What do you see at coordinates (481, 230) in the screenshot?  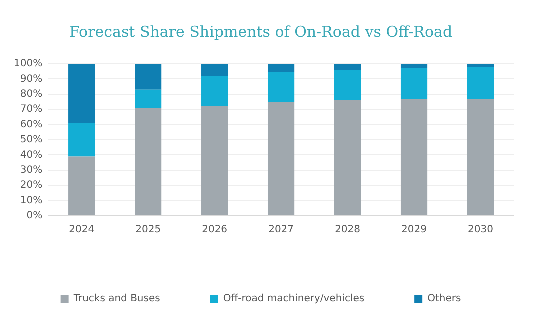 I see `x-tick-label: 2030` at bounding box center [481, 230].